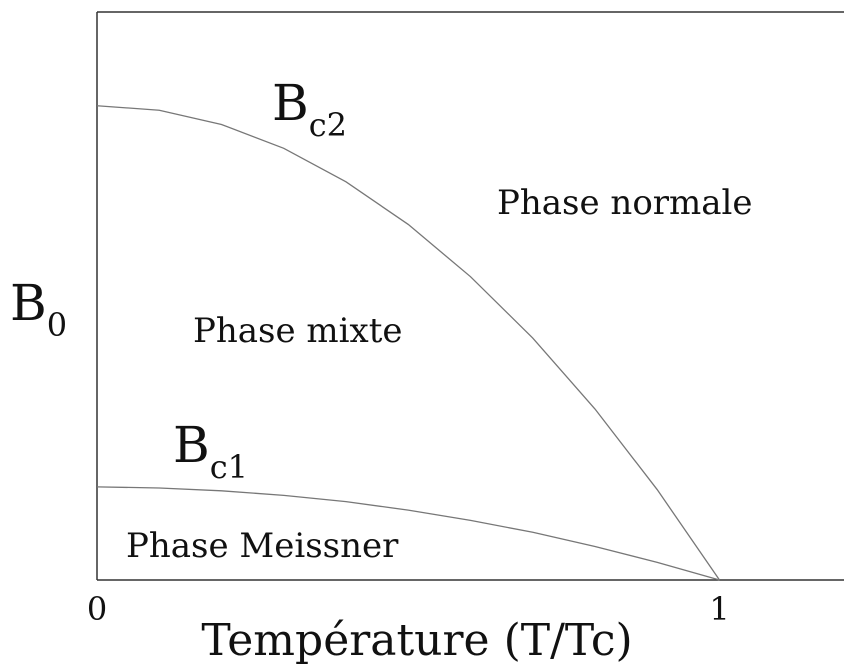 The image size is (844, 668). I want to click on region-label: Phase mixte, so click(298, 331).